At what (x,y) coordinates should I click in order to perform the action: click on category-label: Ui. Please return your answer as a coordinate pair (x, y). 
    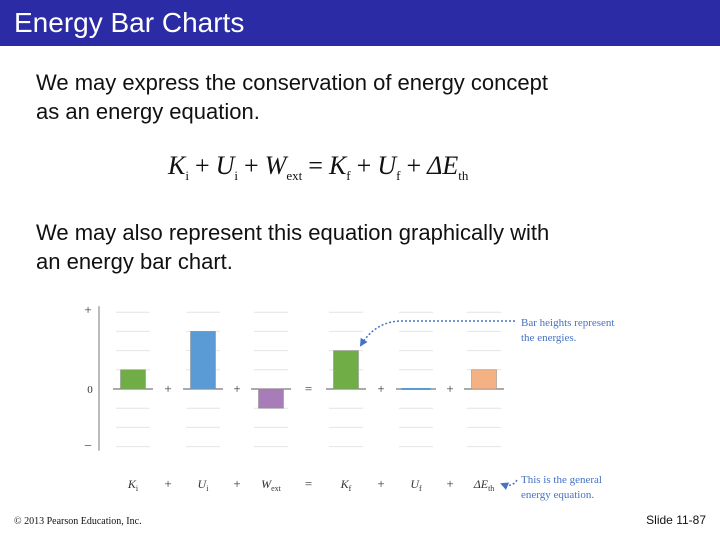
    Looking at the image, I should click on (204, 485).